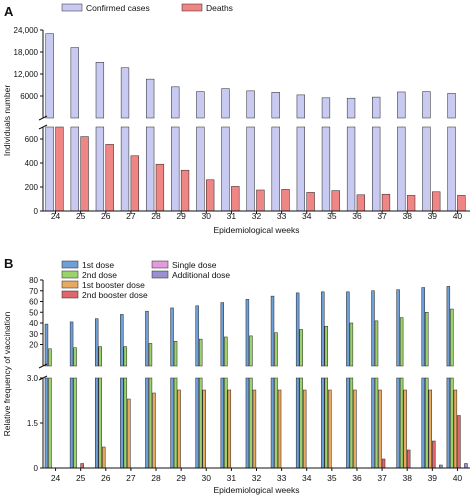 This screenshot has width=474, height=497. I want to click on x-tick-label: 26, so click(106, 478).